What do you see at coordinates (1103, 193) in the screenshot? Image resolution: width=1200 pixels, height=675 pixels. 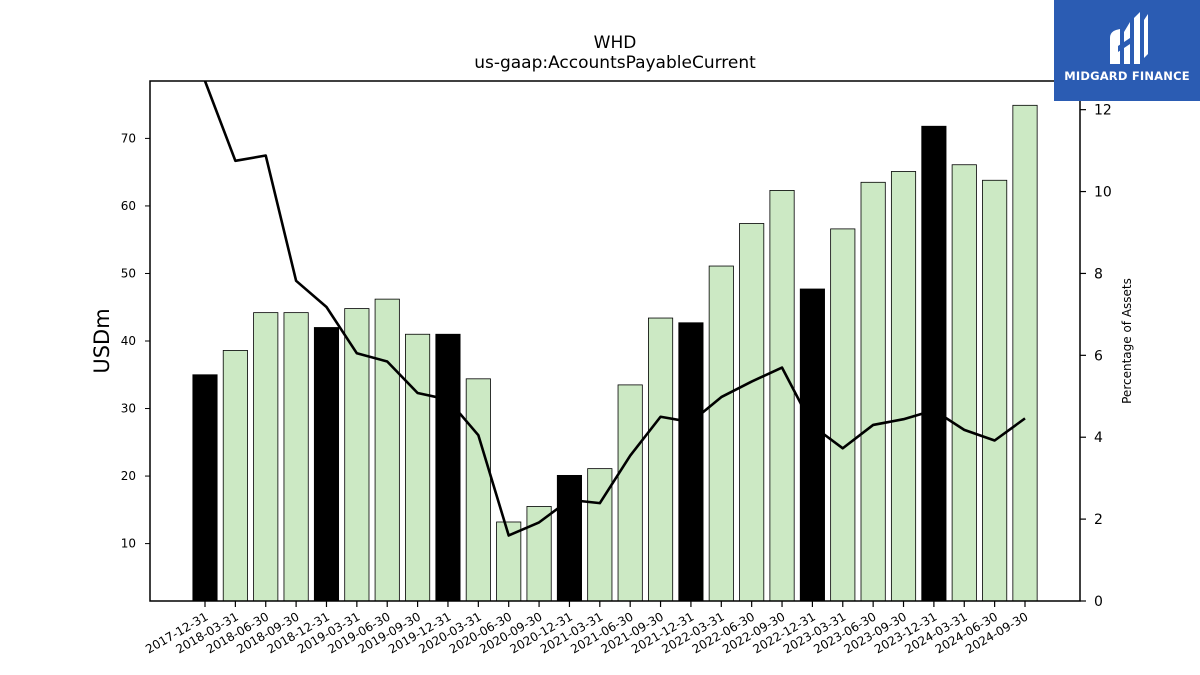 I see `y2-tick-label: 10` at bounding box center [1103, 193].